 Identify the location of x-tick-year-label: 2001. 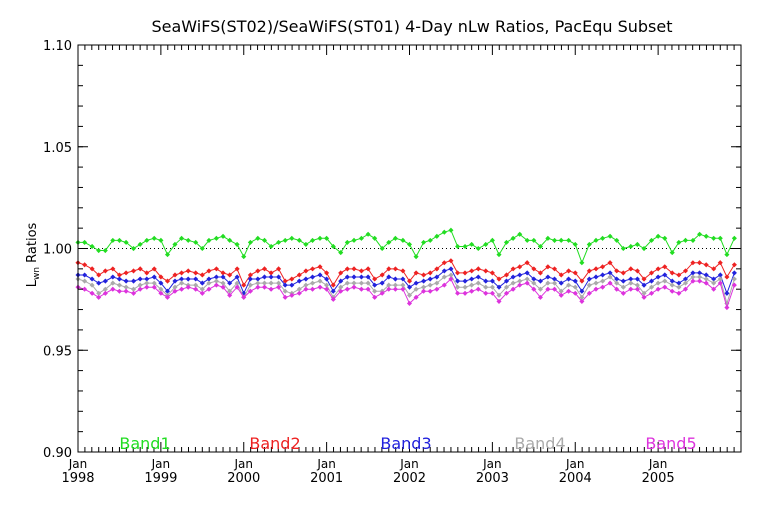
(326, 478).